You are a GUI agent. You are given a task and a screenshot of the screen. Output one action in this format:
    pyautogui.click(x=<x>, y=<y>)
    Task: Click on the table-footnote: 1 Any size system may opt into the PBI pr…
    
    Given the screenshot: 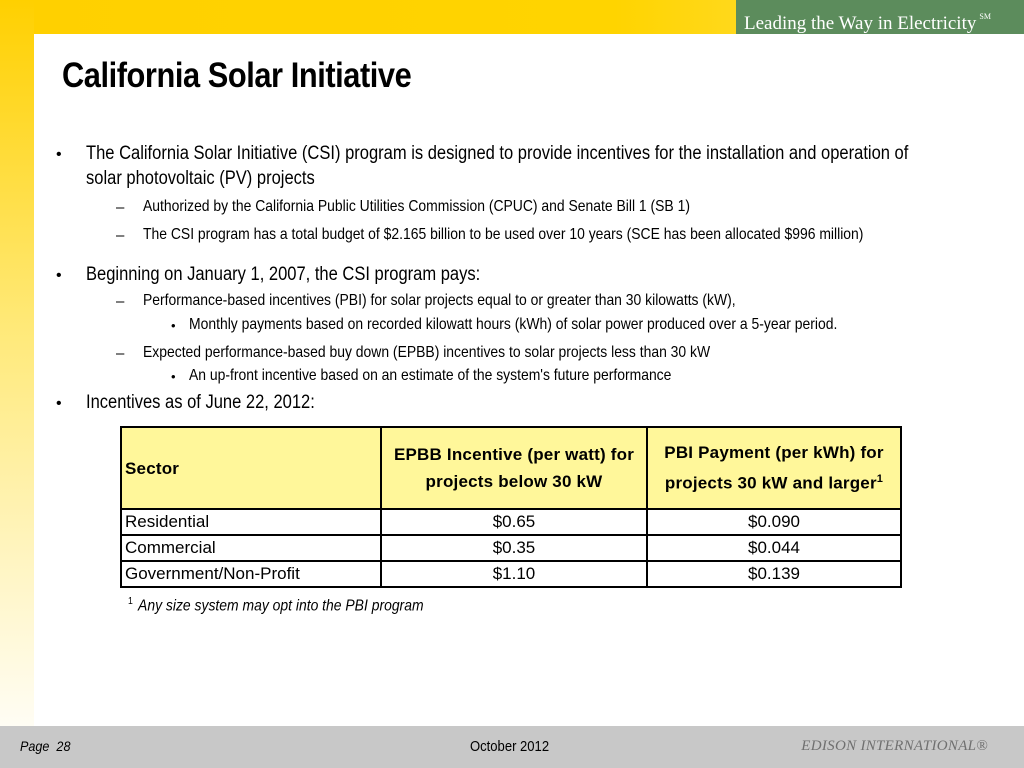 What is the action you would take?
    pyautogui.click(x=276, y=605)
    